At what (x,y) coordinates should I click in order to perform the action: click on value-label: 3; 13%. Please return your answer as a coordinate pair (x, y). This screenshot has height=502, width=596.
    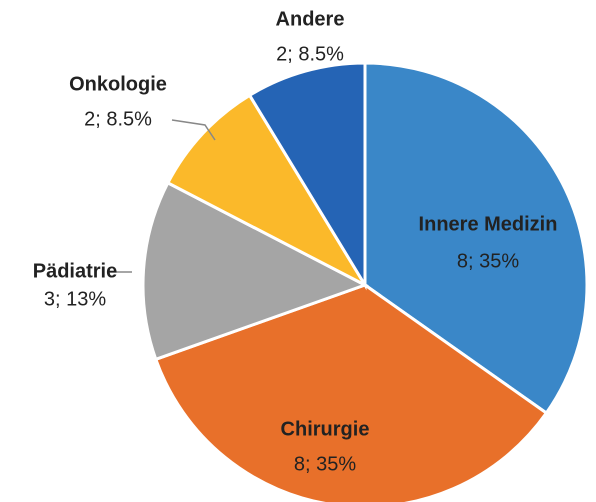
    Looking at the image, I should click on (75, 299).